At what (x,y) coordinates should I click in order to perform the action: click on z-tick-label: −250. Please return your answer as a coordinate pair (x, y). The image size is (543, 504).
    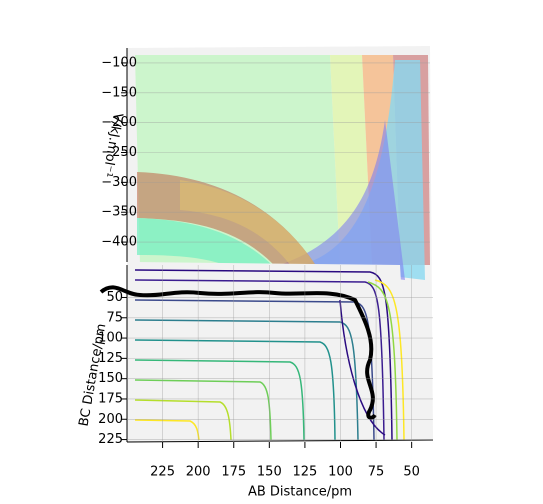
    Looking at the image, I should click on (119, 152).